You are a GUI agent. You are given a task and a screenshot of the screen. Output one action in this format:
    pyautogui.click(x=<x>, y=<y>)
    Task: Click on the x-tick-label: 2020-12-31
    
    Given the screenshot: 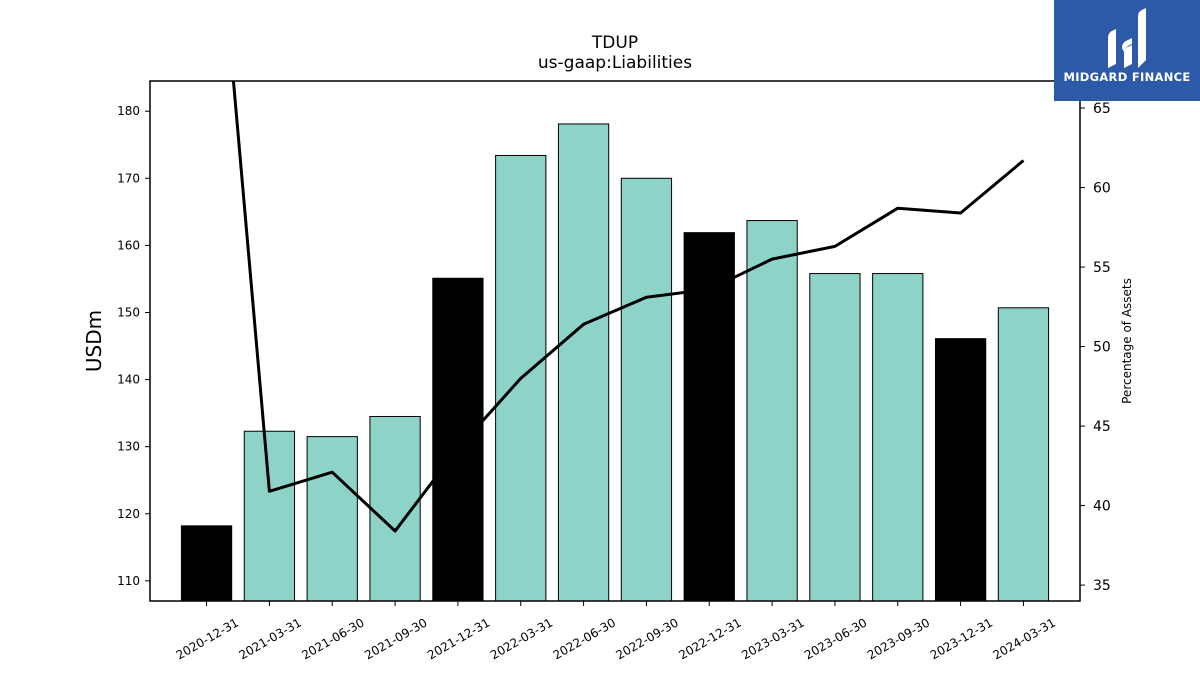 What is the action you would take?
    pyautogui.click(x=207, y=638)
    